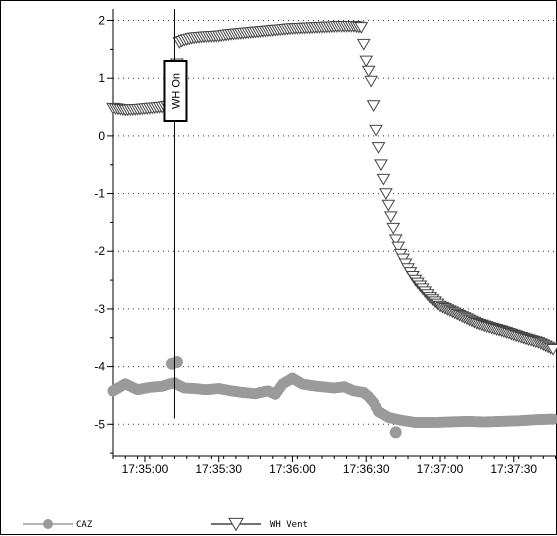 This screenshot has height=536, width=557. I want to click on y-tick-label: 1, so click(101, 78).